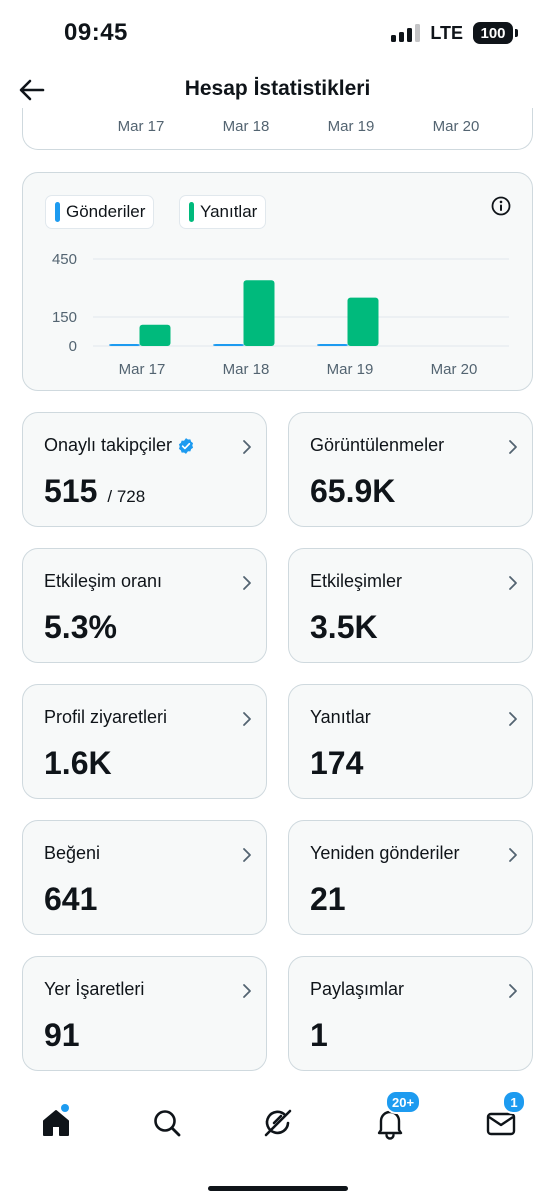 The image size is (555, 1200). I want to click on stat-label-row: Onaylı takipçiler, so click(119, 445).